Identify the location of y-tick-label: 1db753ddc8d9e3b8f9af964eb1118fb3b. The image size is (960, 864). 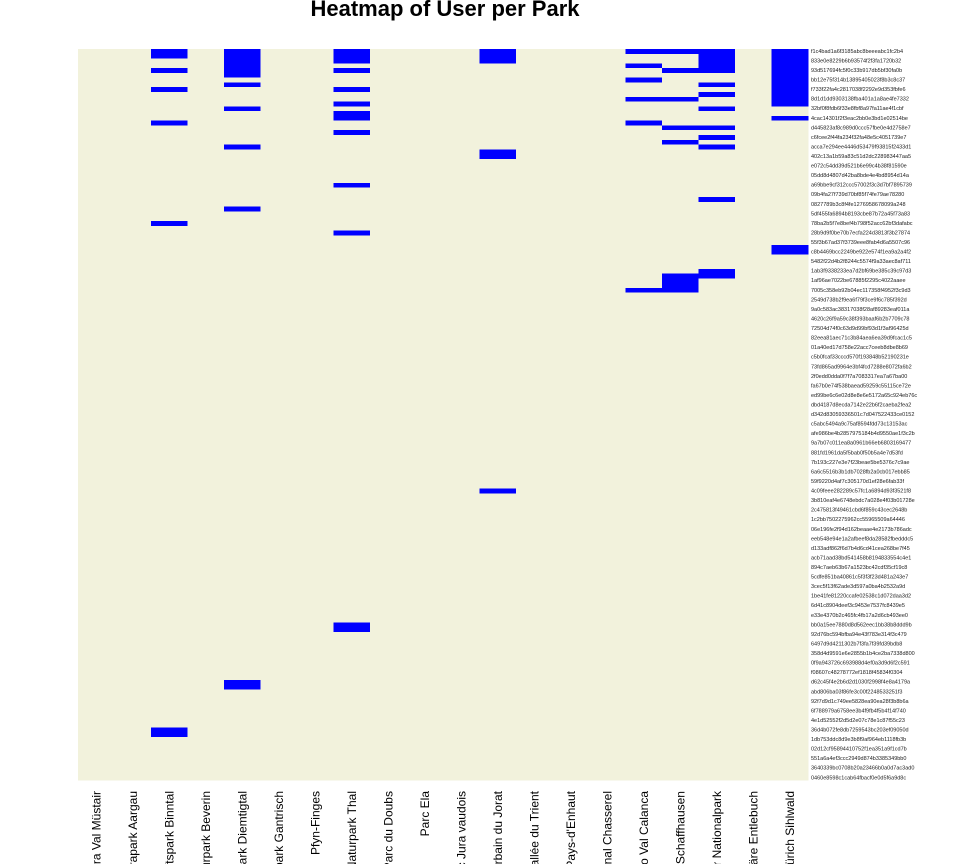
(858, 740).